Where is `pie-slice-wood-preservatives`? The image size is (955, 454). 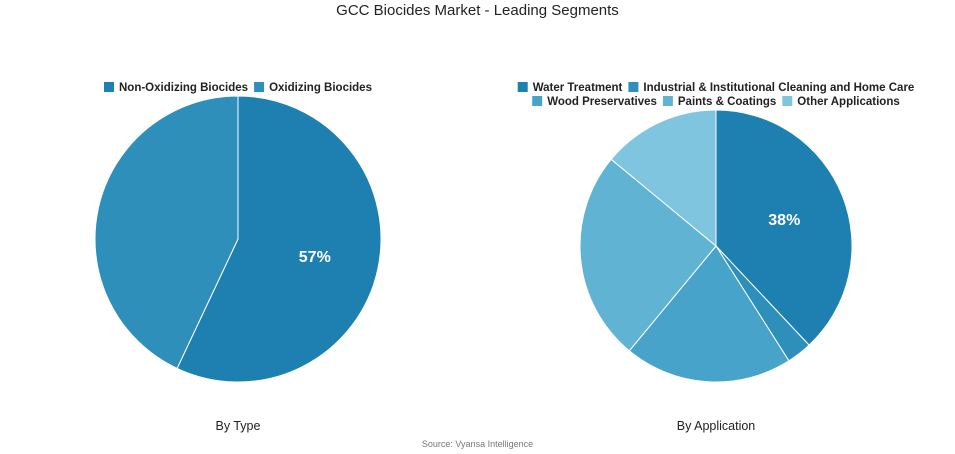 pie-slice-wood-preservatives is located at coordinates (709, 314).